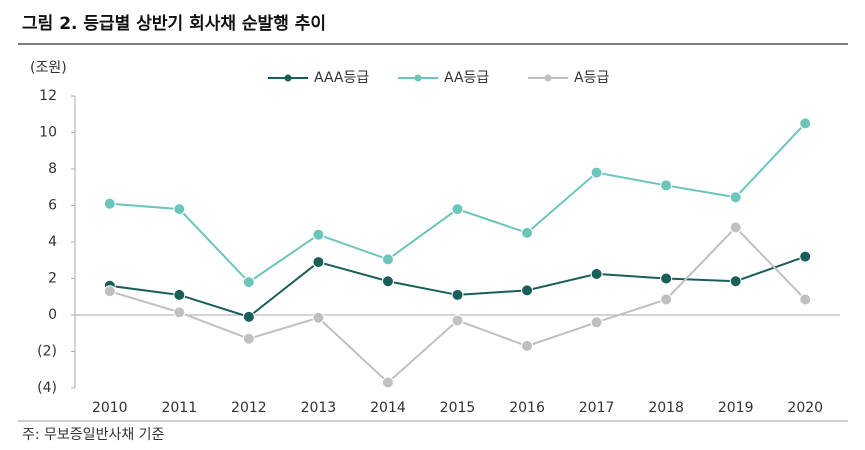 This screenshot has height=450, width=865. Describe the element at coordinates (341, 78) in the screenshot. I see `legend-label: AAA등급` at that location.